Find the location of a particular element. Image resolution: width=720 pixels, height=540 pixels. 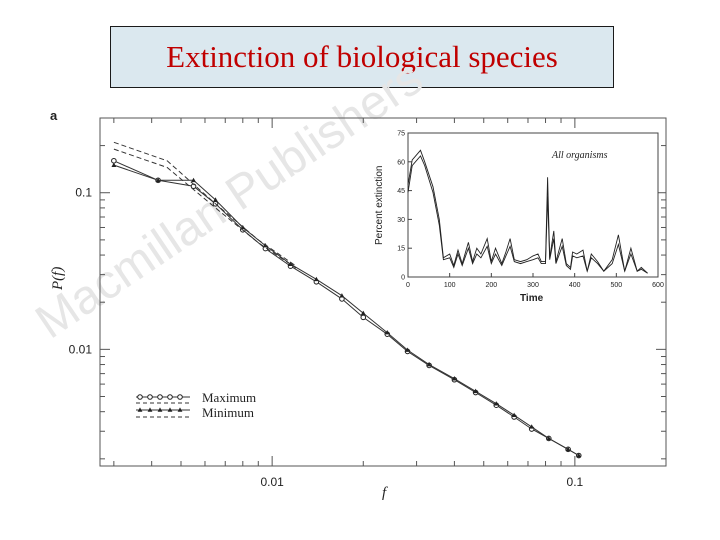

x-axis-label: f is located at coordinates (385, 493).